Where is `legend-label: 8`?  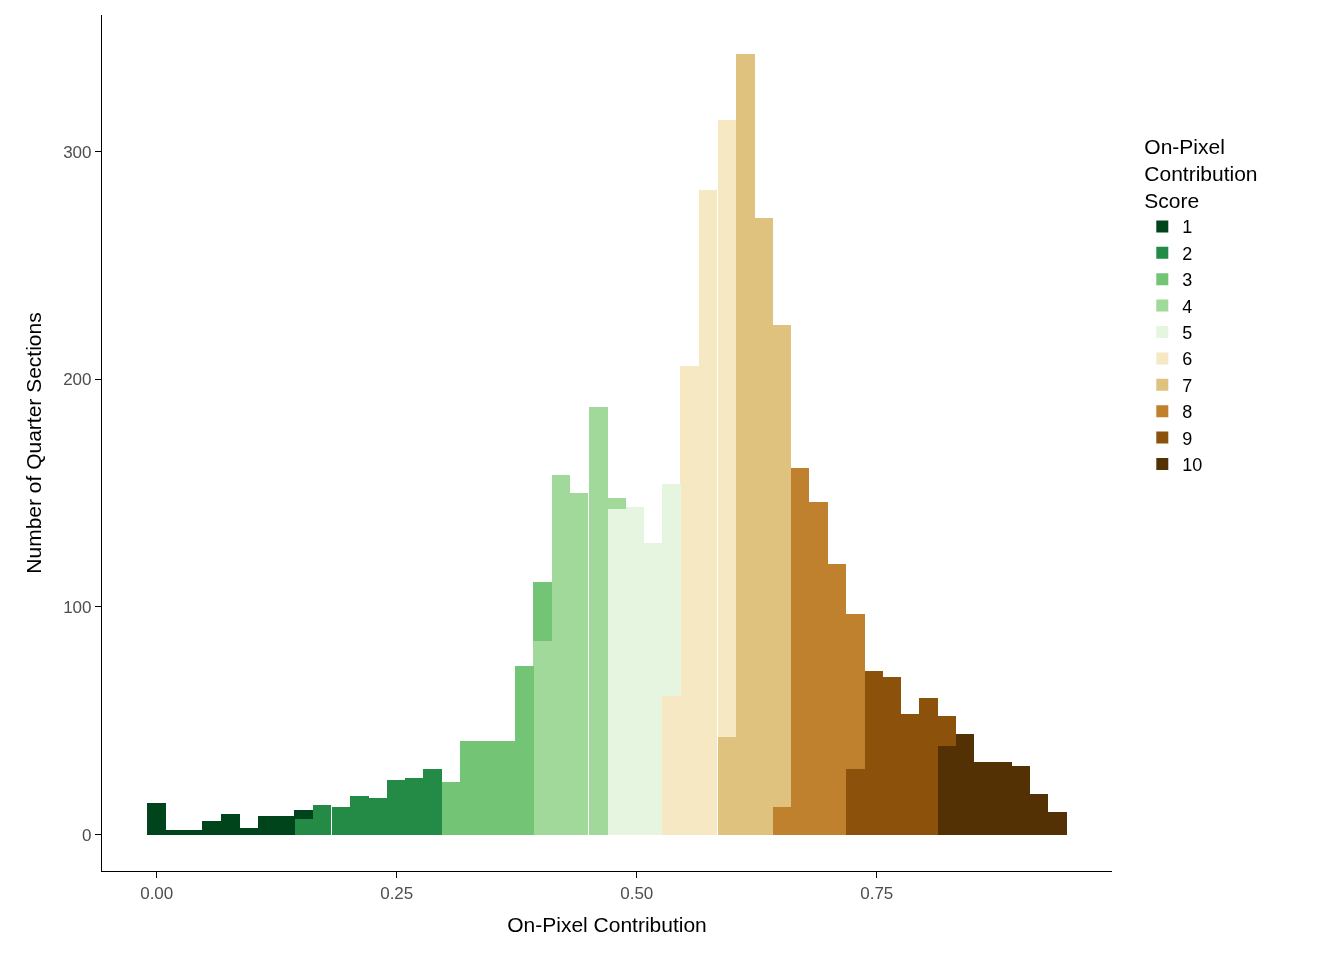 legend-label: 8 is located at coordinates (1187, 412).